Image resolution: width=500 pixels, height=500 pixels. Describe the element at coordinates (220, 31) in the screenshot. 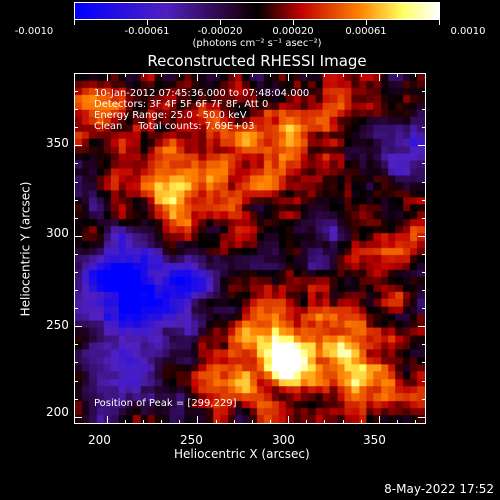

I see `colorbar-label: -0.00020` at that location.